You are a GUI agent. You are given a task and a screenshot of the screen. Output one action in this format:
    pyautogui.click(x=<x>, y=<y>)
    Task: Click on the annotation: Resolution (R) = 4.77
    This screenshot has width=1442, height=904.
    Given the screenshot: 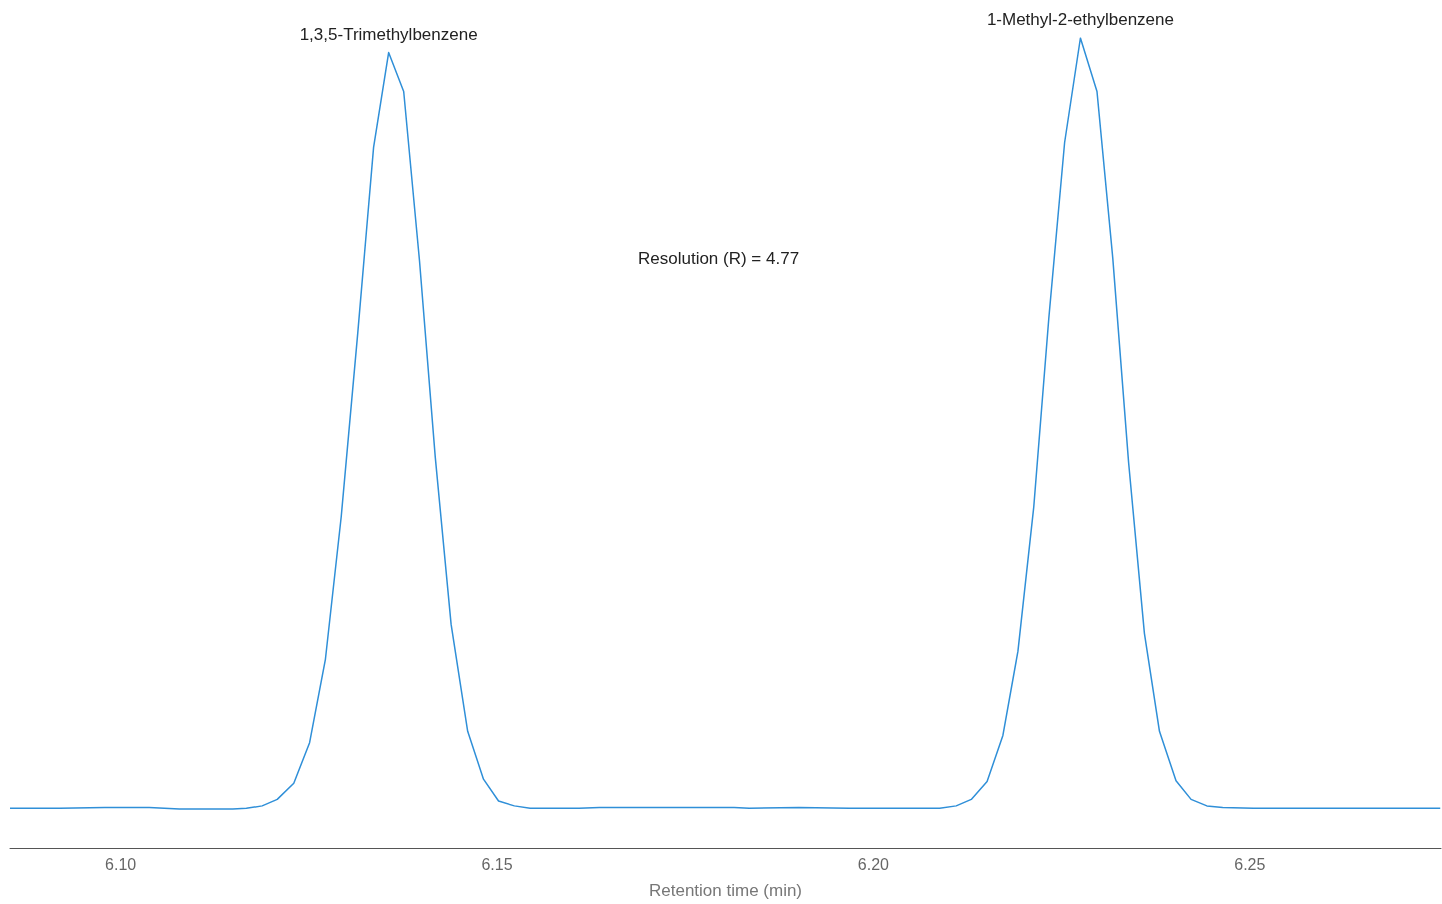 What is the action you would take?
    pyautogui.click(x=719, y=258)
    